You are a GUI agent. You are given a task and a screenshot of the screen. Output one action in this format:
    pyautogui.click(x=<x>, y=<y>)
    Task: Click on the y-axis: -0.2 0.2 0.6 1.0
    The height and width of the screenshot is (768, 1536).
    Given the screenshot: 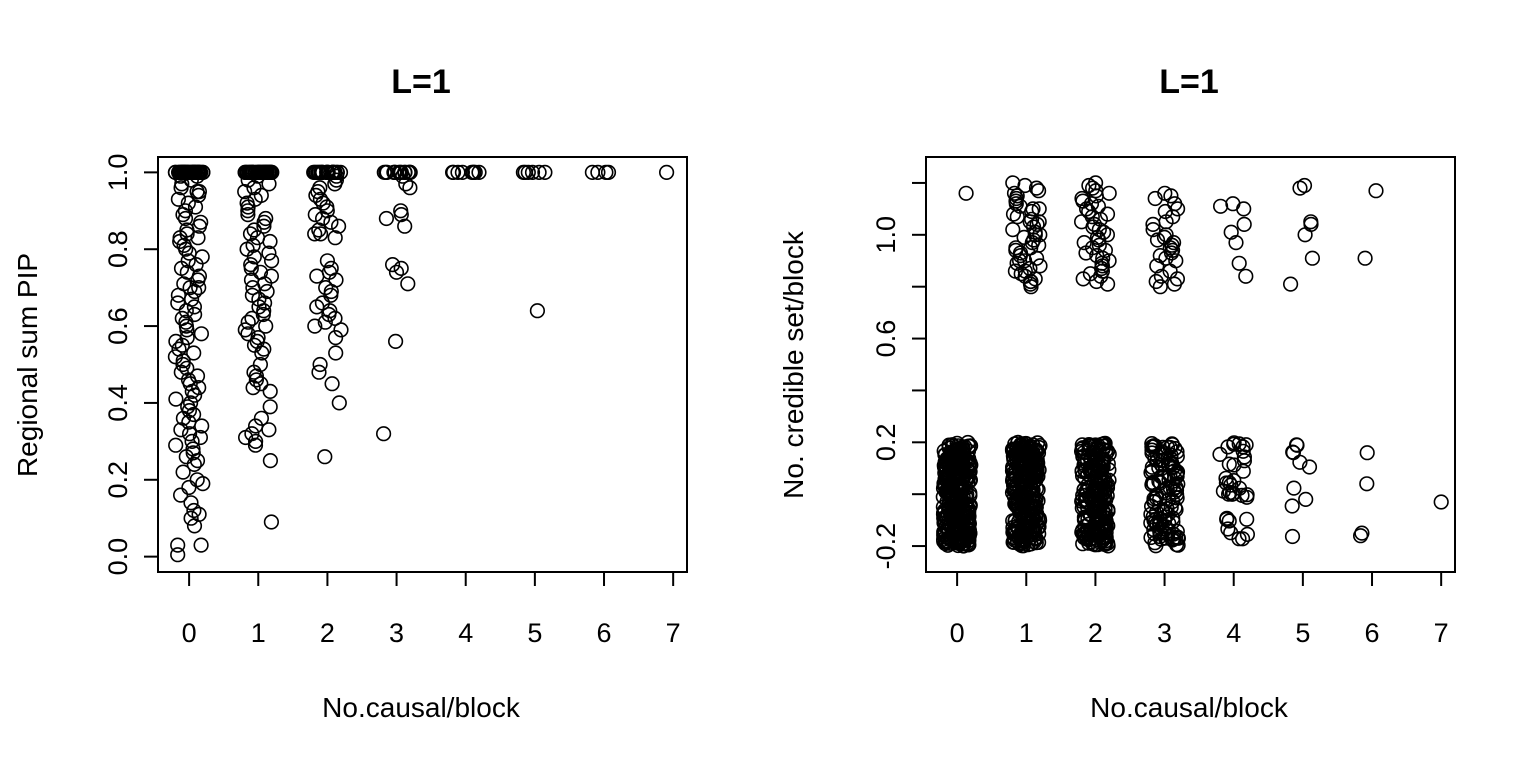 What is the action you would take?
    pyautogui.click(x=898, y=375)
    